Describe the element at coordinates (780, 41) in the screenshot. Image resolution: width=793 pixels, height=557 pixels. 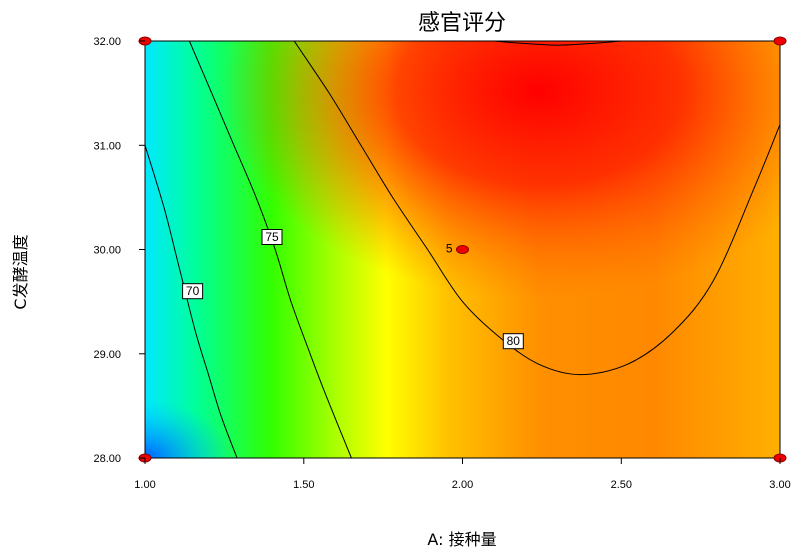
I see `design-point` at that location.